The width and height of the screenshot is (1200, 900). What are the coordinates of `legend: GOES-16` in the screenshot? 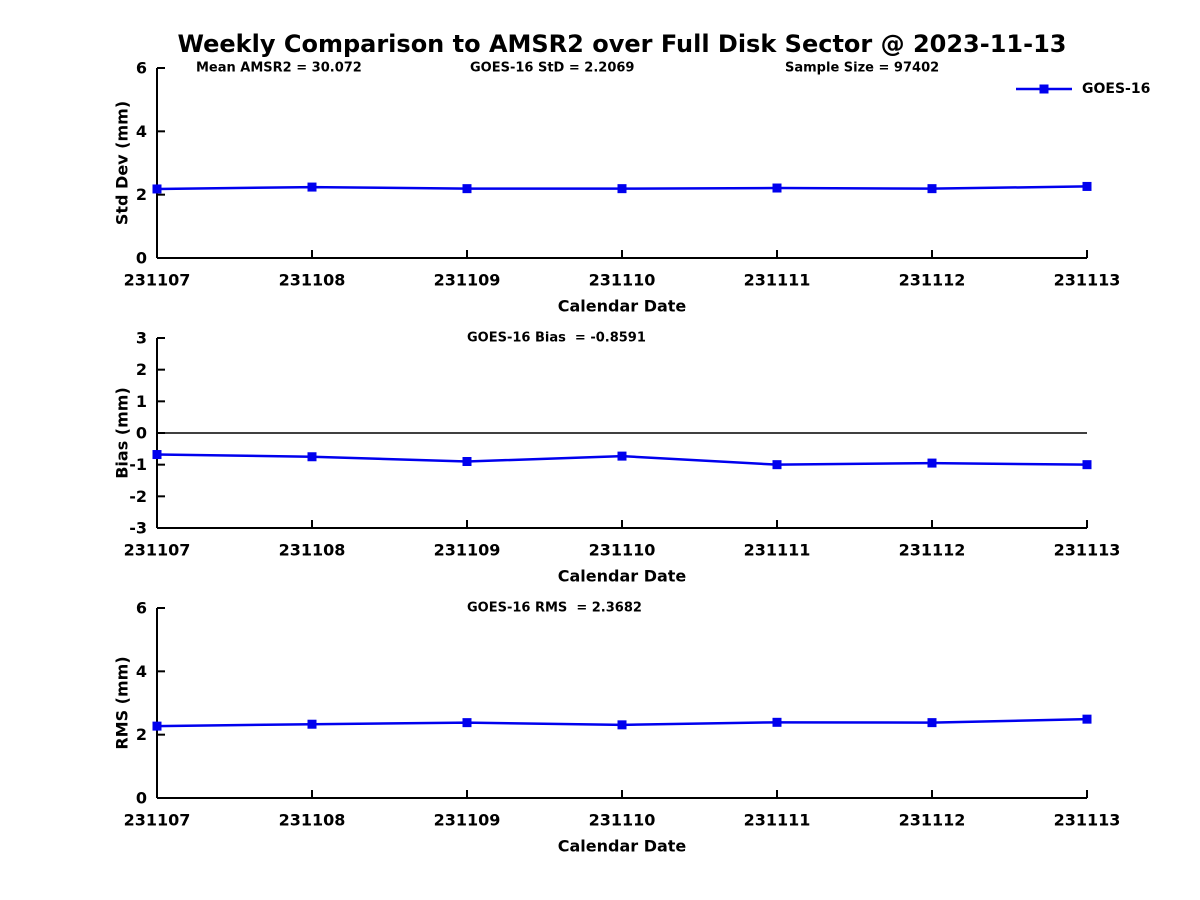 It's located at (1083, 89).